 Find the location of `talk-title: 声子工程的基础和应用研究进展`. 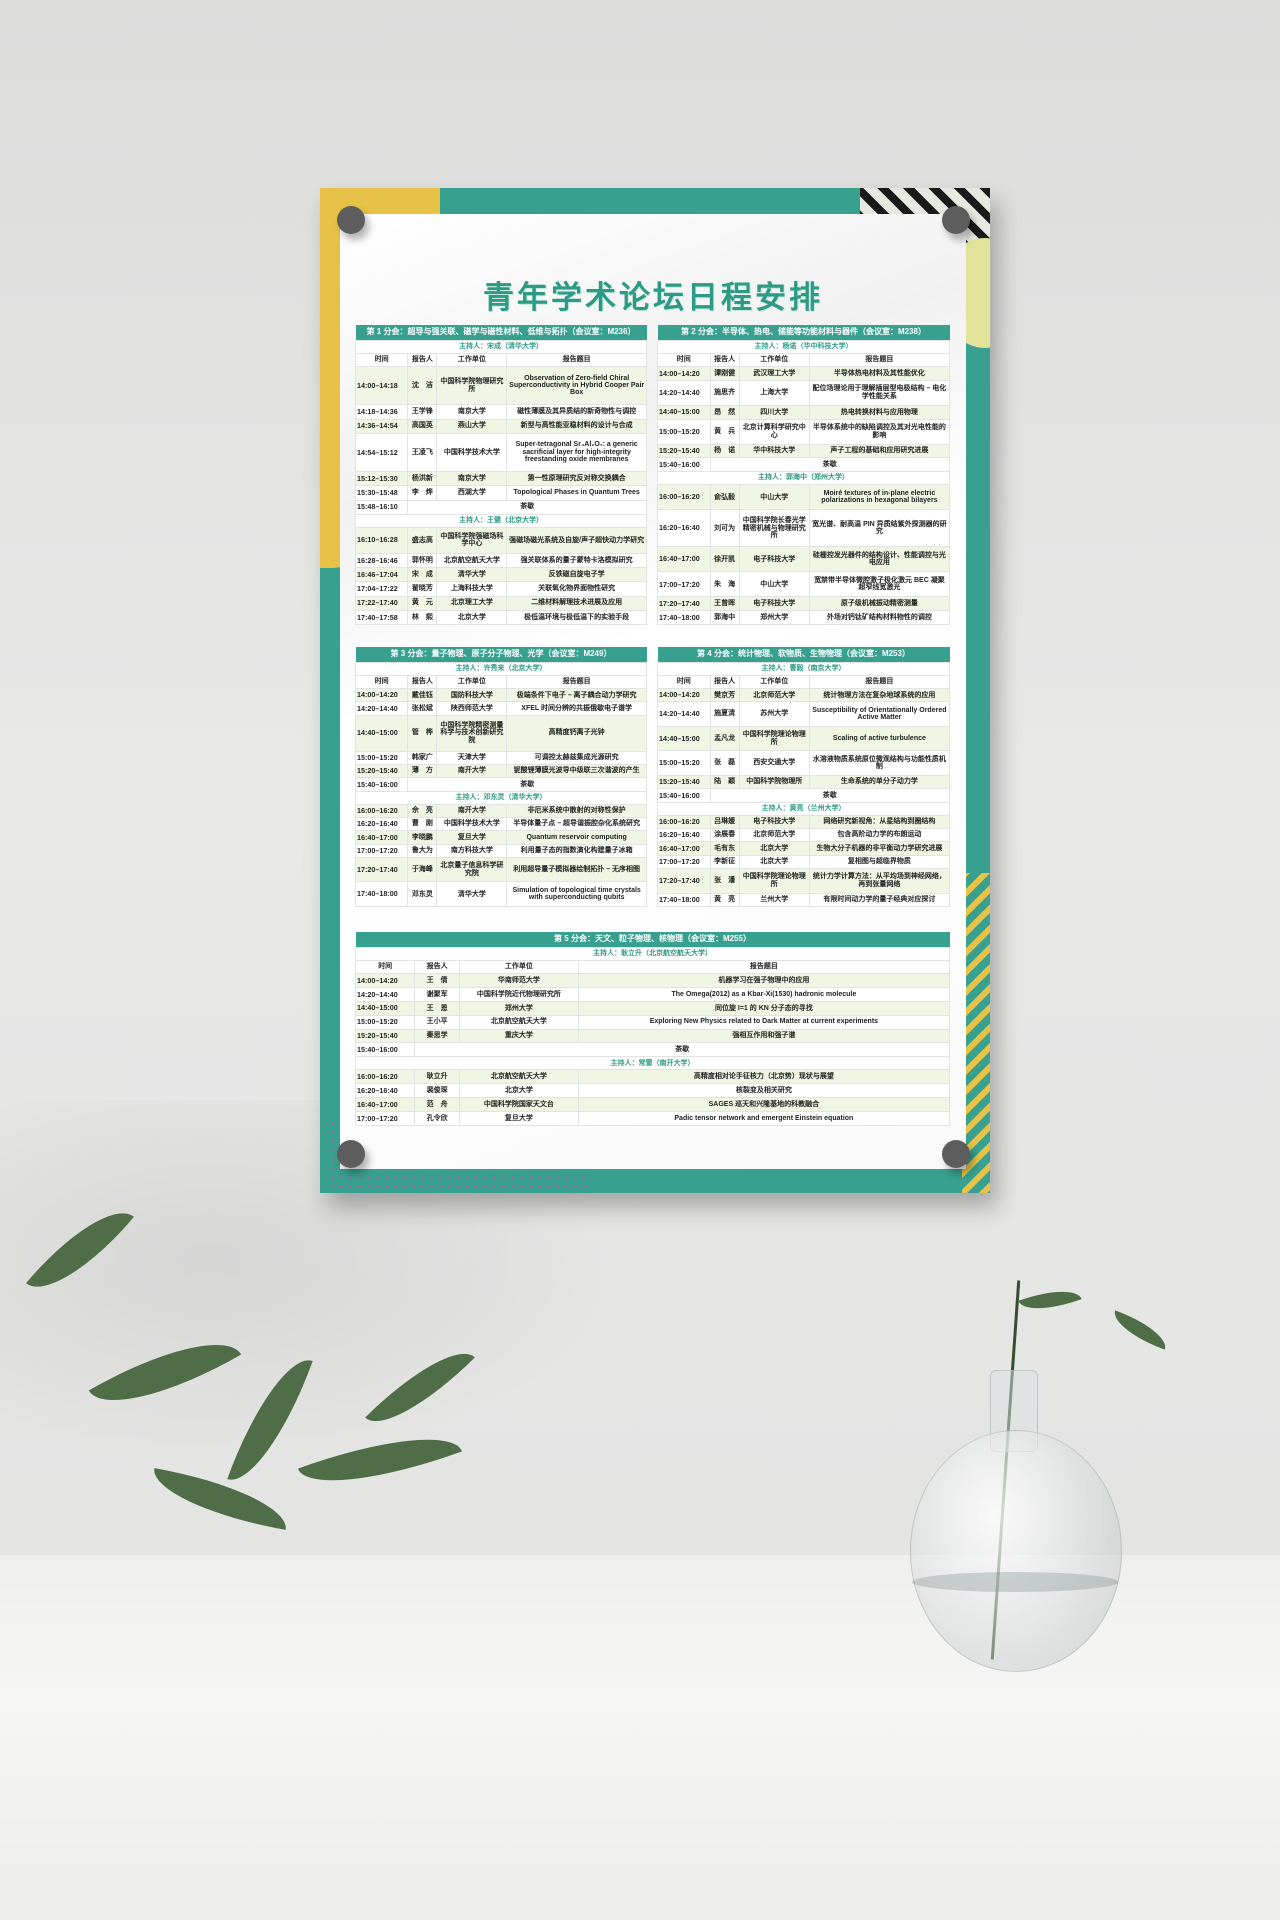

talk-title: 声子工程的基础和应用研究进展 is located at coordinates (879, 451).